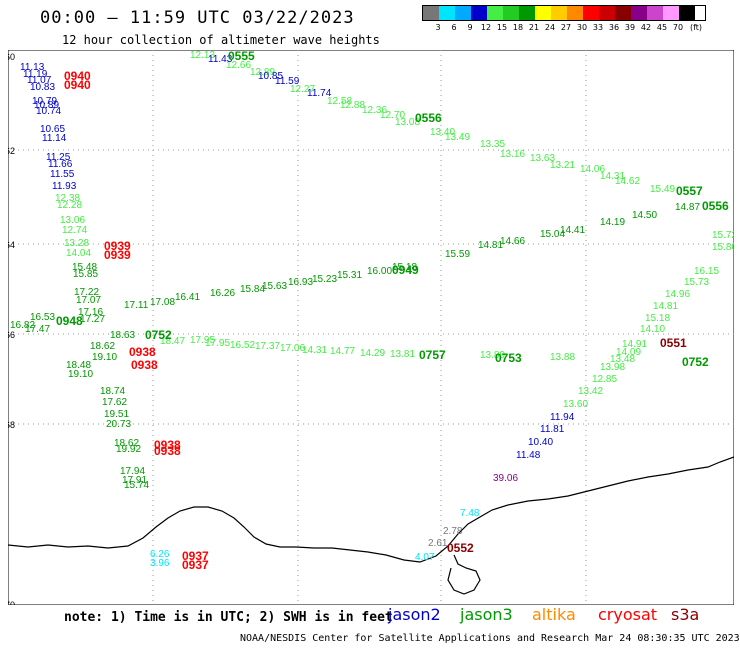 Image resolution: width=740 pixels, height=650 pixels. What do you see at coordinates (392, 115) in the screenshot?
I see `wave-height-value: 12.70` at bounding box center [392, 115].